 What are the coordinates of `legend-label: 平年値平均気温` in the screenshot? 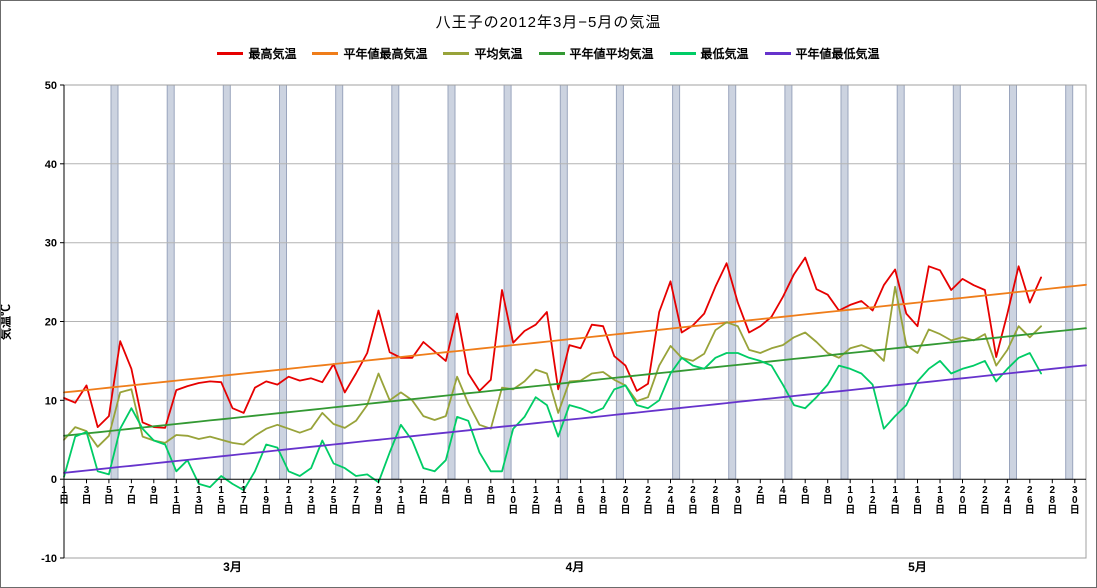 It's located at (611, 54).